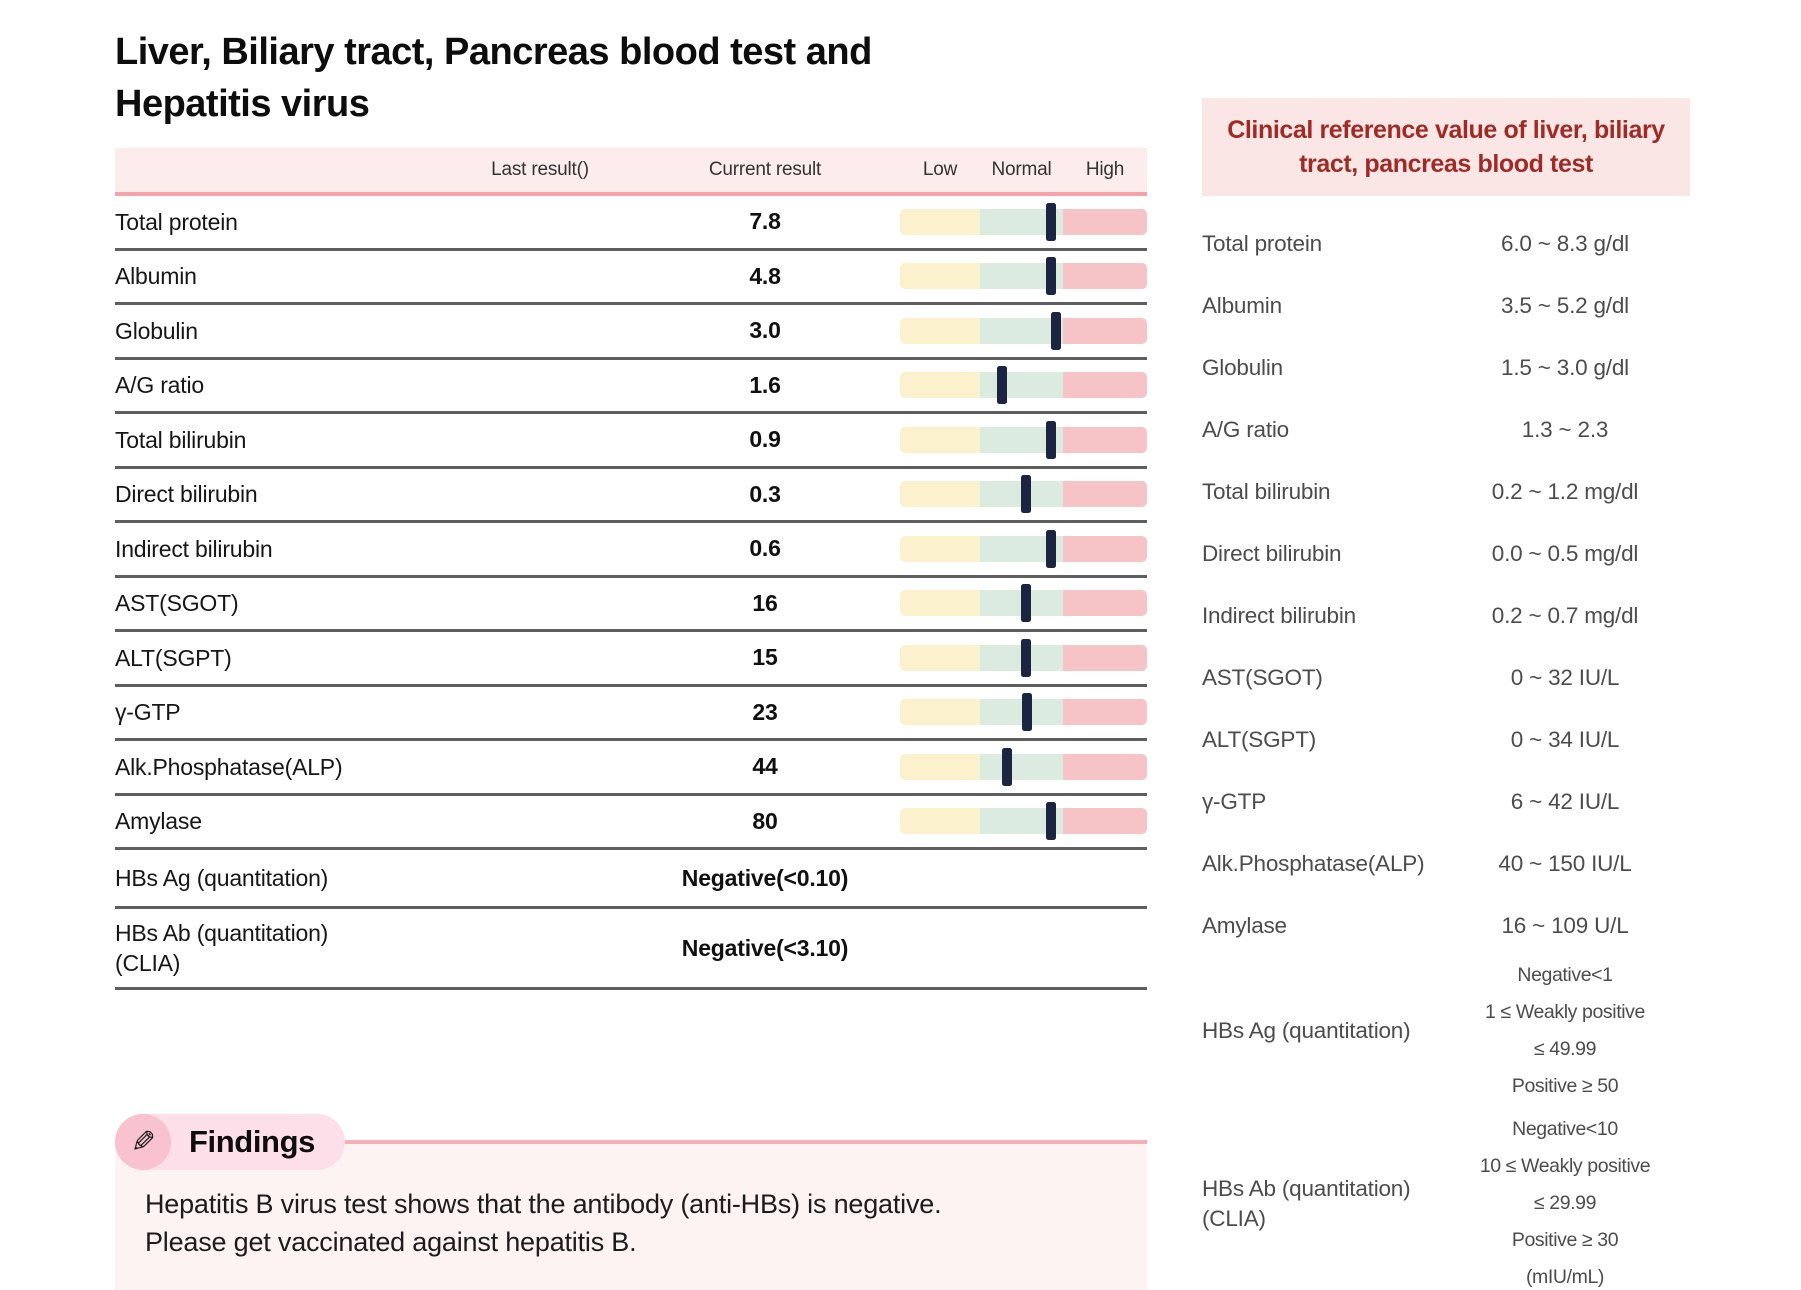 This screenshot has width=1801, height=1290. I want to click on reference-range-value: 16 ~ 109 U/L, so click(1565, 925).